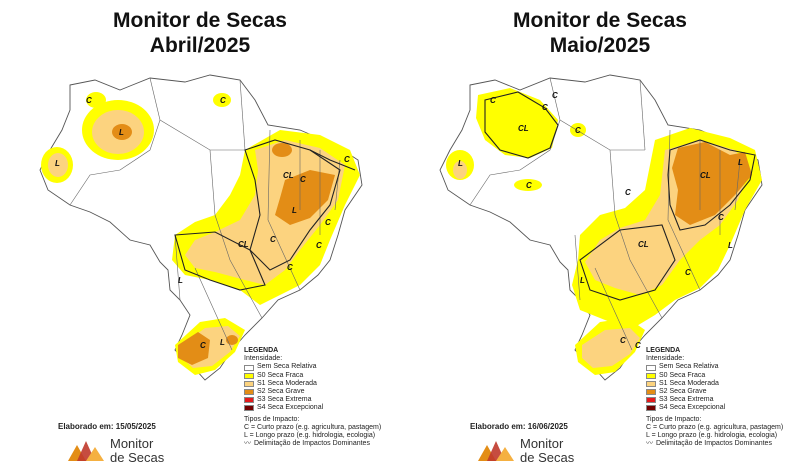  I want to click on drought-s2-south-small, so click(232, 340).